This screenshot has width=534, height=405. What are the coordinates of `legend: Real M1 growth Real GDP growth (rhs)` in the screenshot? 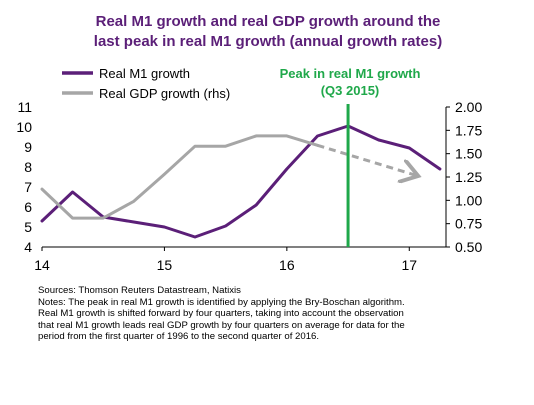 It's located at (146, 83).